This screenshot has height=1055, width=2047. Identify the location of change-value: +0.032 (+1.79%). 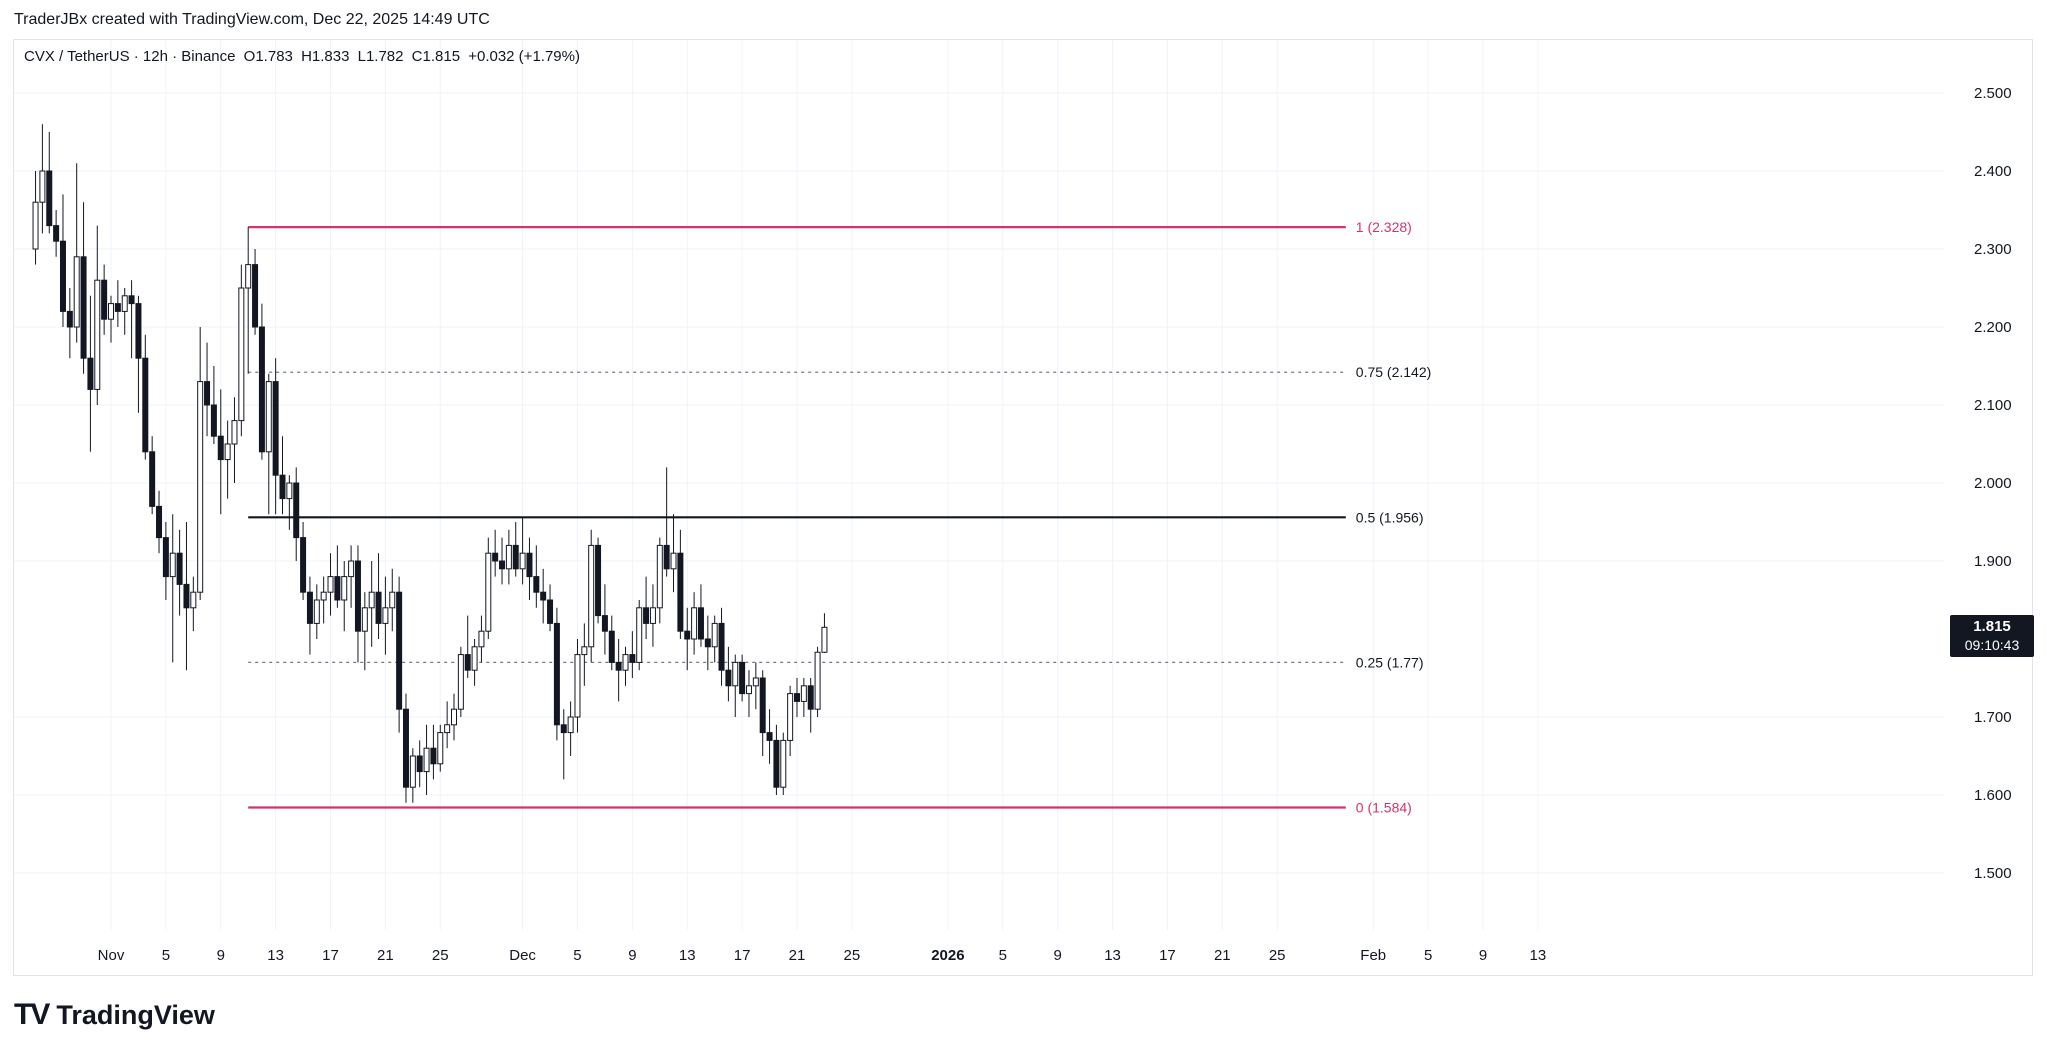
(524, 56).